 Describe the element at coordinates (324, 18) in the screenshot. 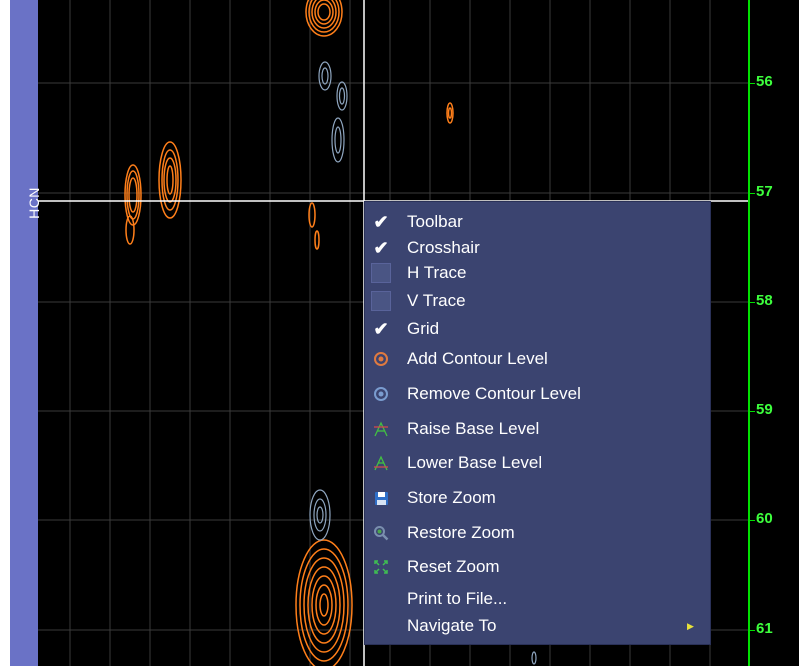

I see `peak-top-center` at that location.